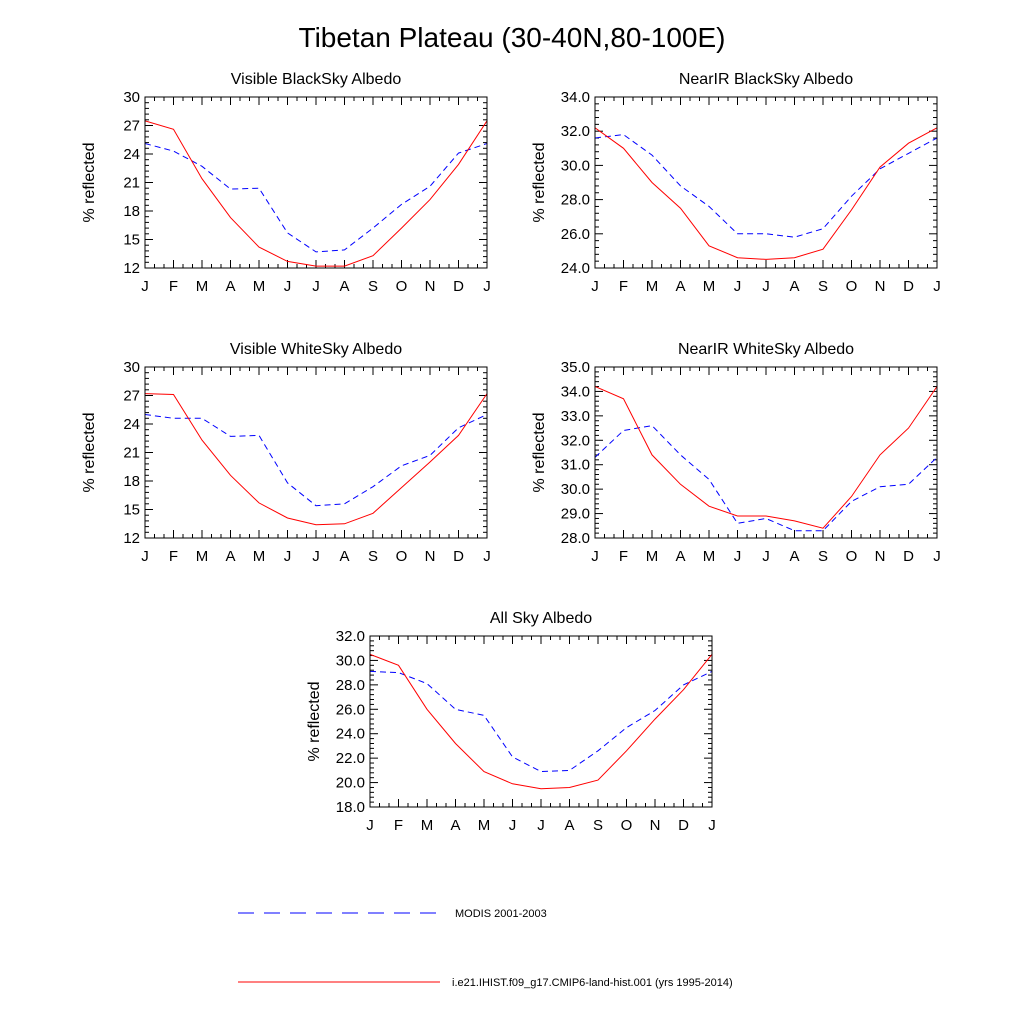  I want to click on y-tick-label: 30.0, so click(575, 489).